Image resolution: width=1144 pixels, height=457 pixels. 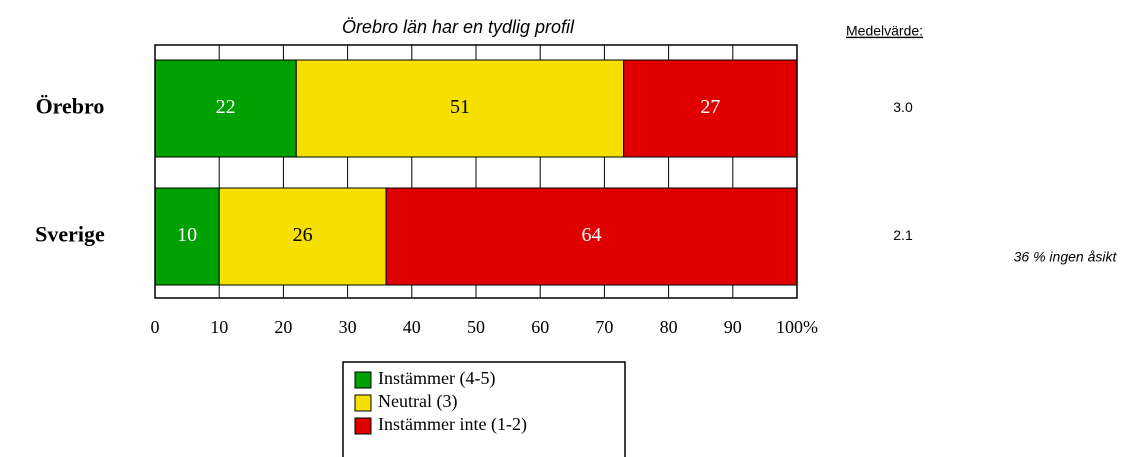 What do you see at coordinates (417, 401) in the screenshot?
I see `legend-label: Neutral (3)` at bounding box center [417, 401].